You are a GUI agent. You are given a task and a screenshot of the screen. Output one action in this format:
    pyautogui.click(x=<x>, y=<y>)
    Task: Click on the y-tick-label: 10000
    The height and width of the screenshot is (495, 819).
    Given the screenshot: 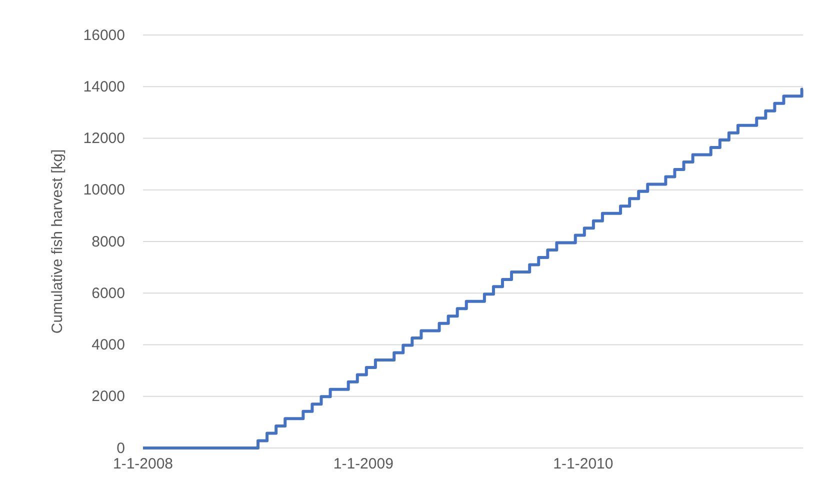 What is the action you would take?
    pyautogui.click(x=104, y=190)
    